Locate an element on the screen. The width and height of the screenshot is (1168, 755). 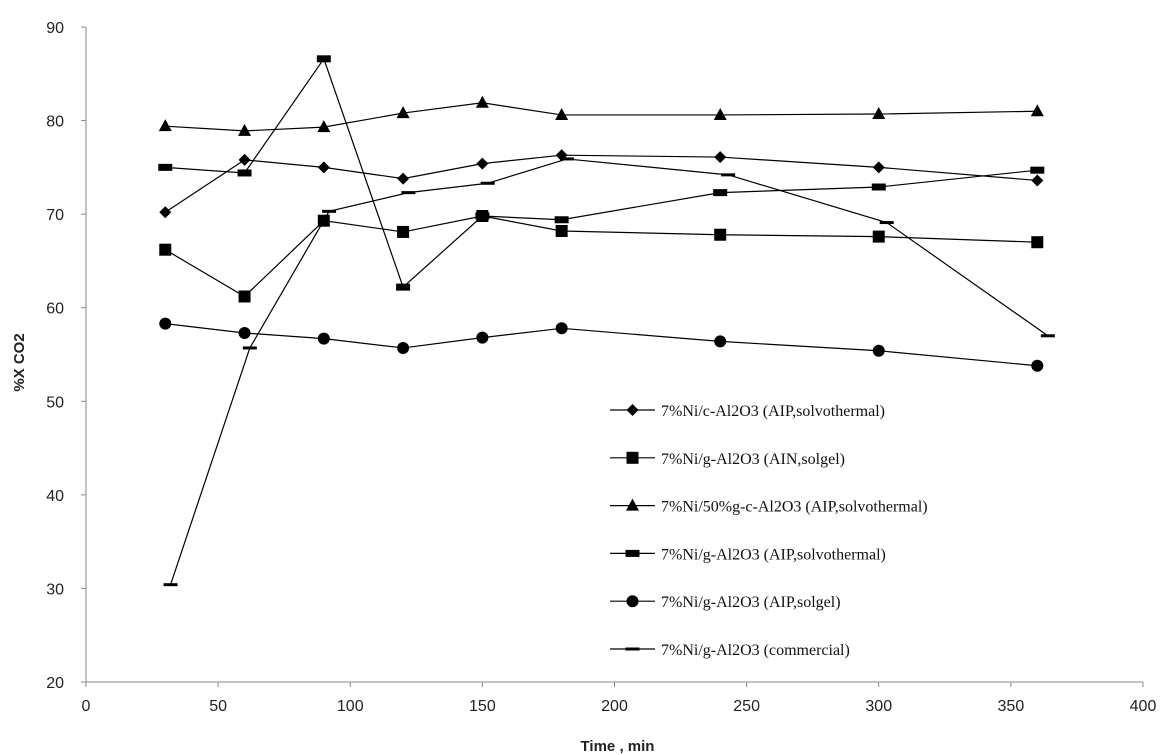
y-tick-label: 50 is located at coordinates (55, 402).